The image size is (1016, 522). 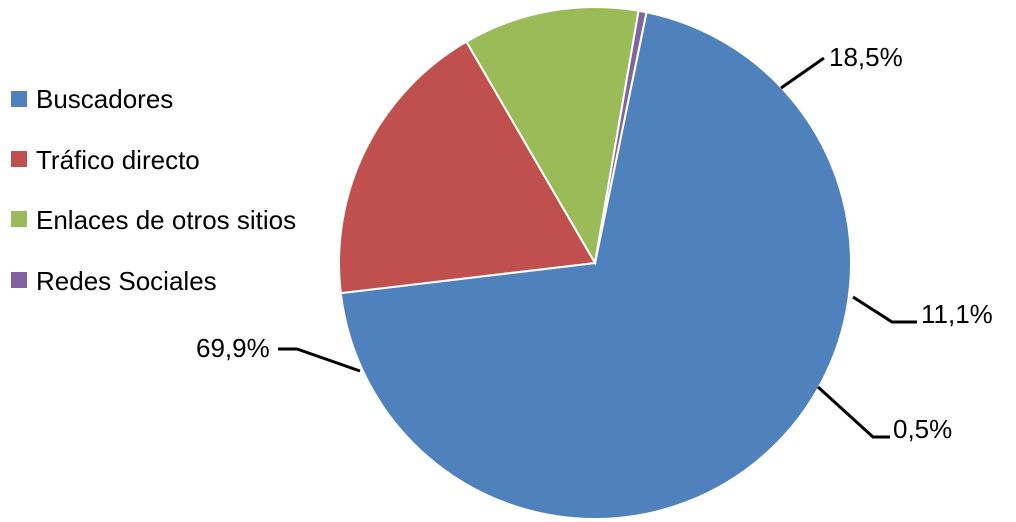 What do you see at coordinates (19, 219) in the screenshot?
I see `legend-swatch-enlaces-otros-sitios` at bounding box center [19, 219].